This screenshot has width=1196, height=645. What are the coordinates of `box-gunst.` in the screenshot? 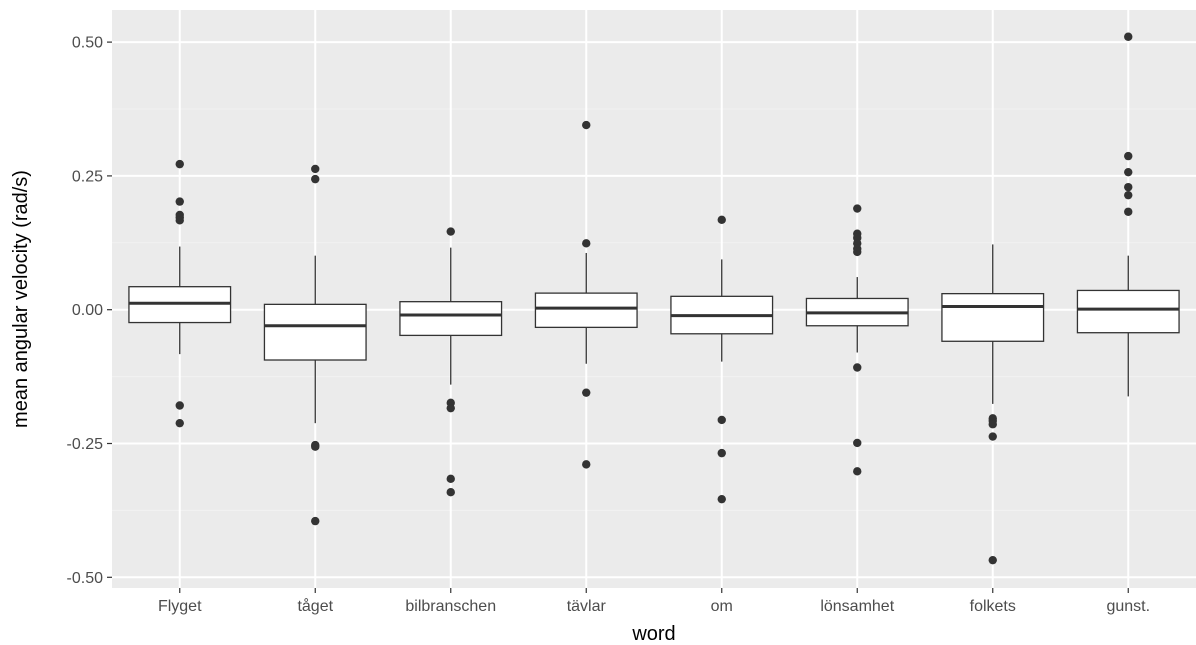 It's located at (1128, 214).